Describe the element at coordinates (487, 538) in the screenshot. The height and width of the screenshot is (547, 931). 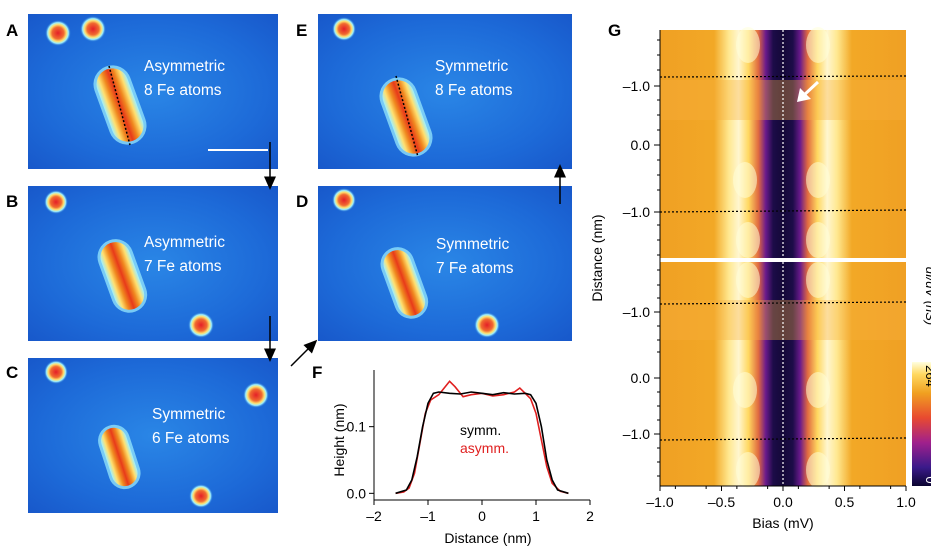
I see `x-axis-label: Distance (nm)` at that location.